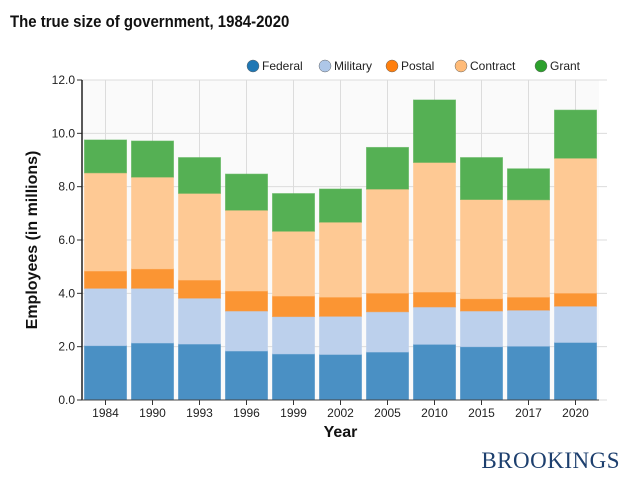 The height and width of the screenshot is (494, 634). Describe the element at coordinates (481, 305) in the screenshot. I see `bar-postal-2015` at that location.